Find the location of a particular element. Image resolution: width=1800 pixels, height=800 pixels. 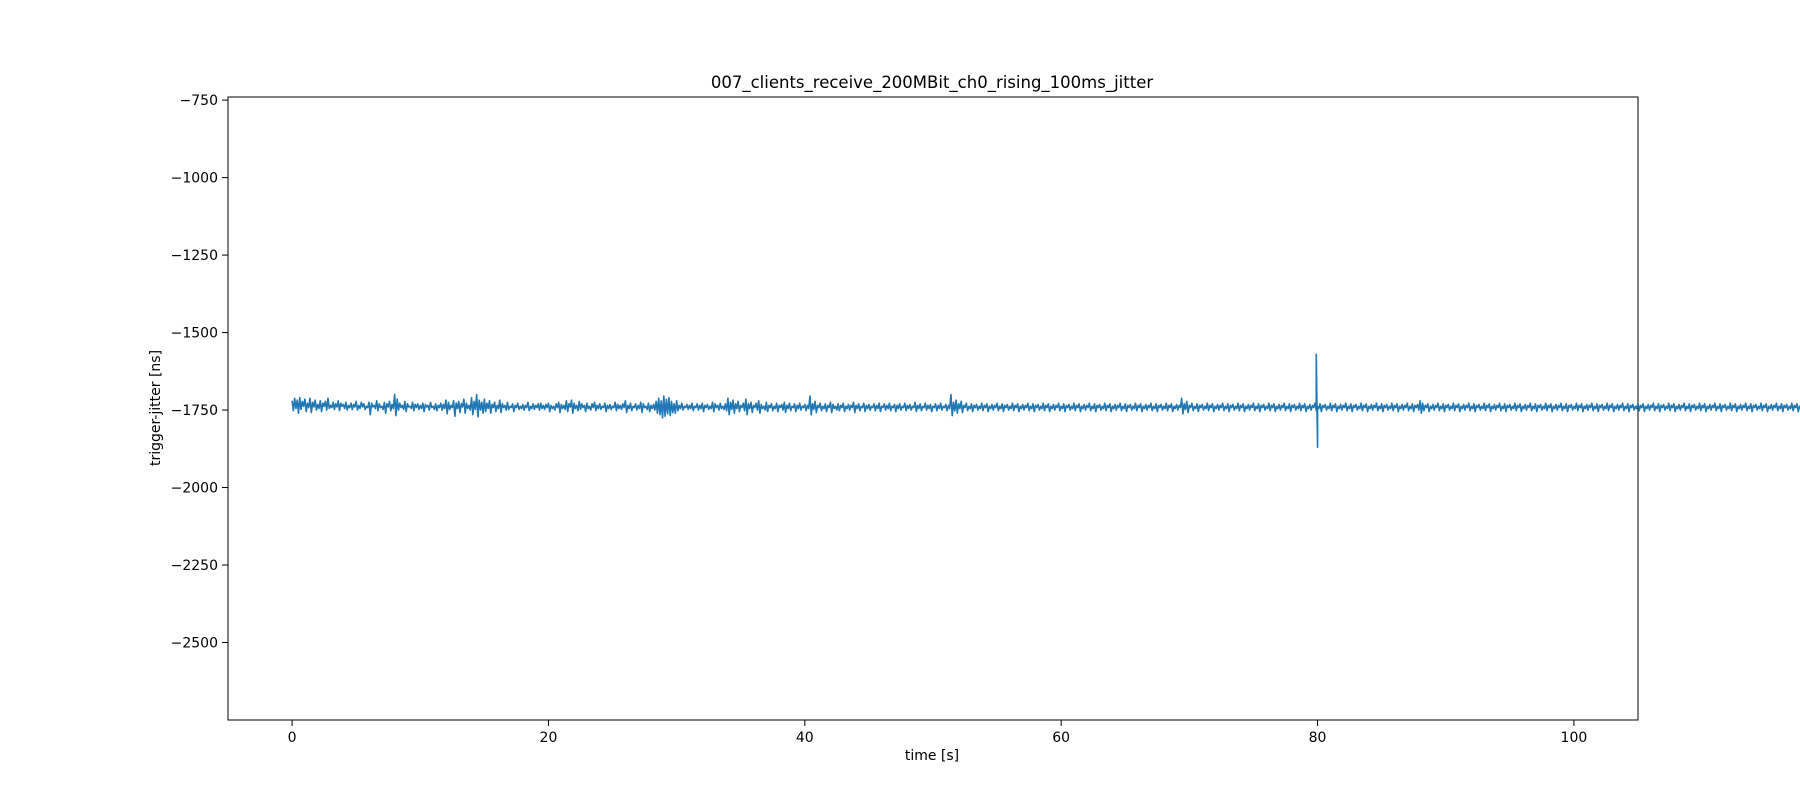

series-layer is located at coordinates (1045, 401).